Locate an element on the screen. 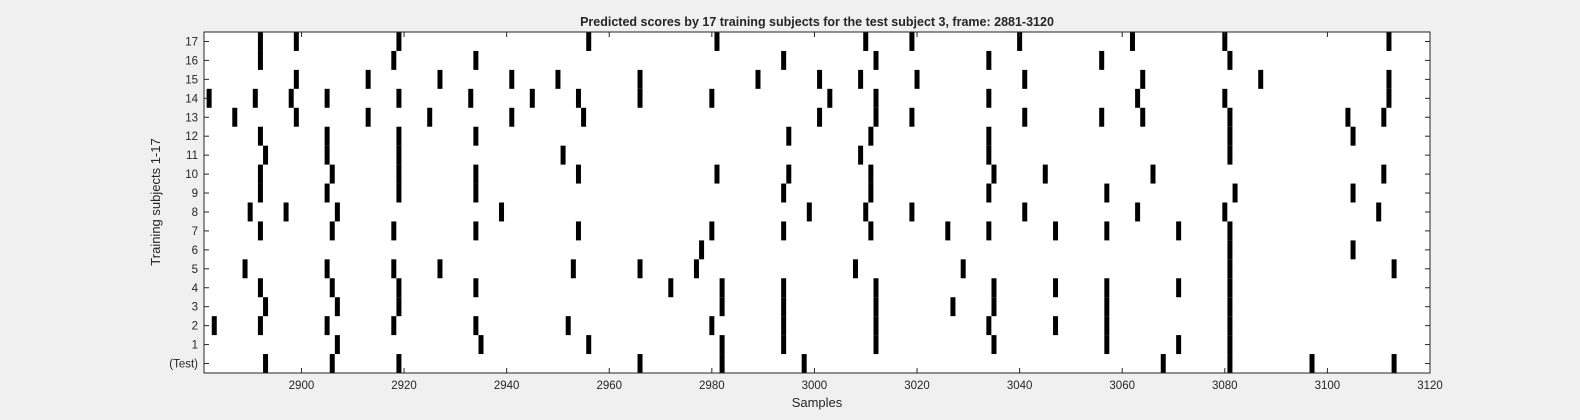 The height and width of the screenshot is (420, 1580). y-tick-label-14: 14 is located at coordinates (191, 99).